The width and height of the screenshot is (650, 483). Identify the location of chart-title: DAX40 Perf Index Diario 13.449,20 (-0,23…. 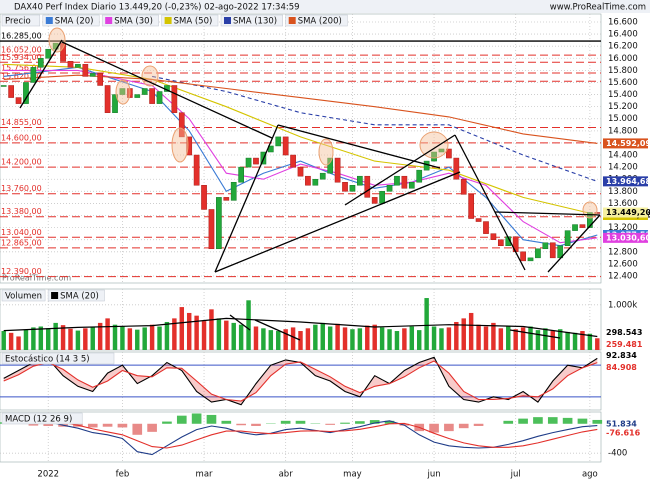
(157, 8).